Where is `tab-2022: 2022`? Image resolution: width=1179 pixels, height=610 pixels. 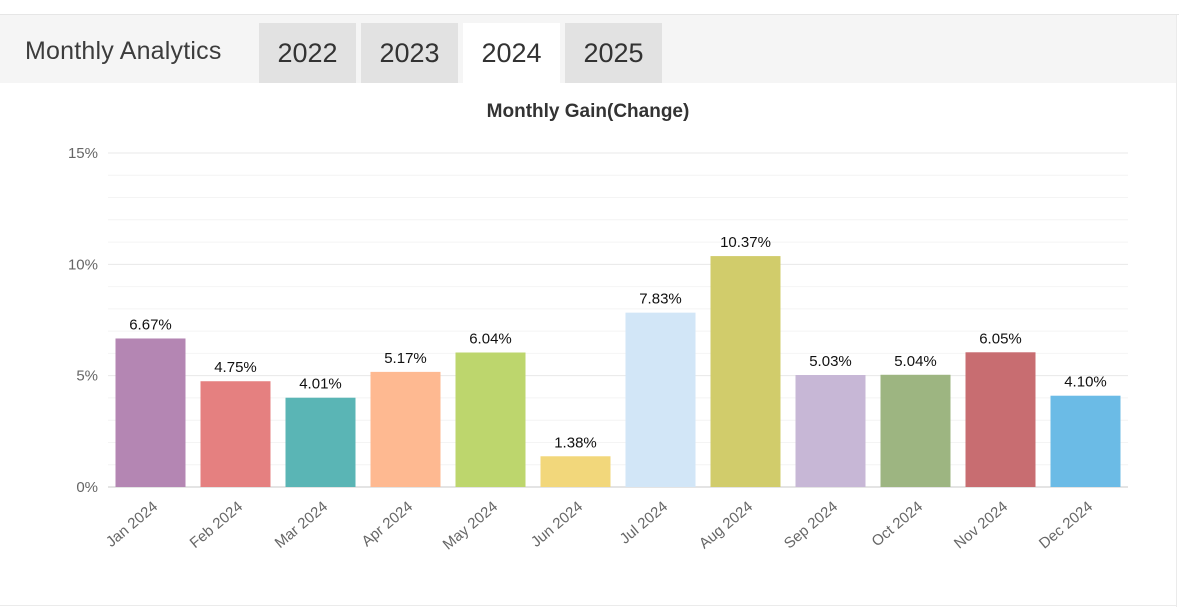
tab-2022: 2022 is located at coordinates (307, 53).